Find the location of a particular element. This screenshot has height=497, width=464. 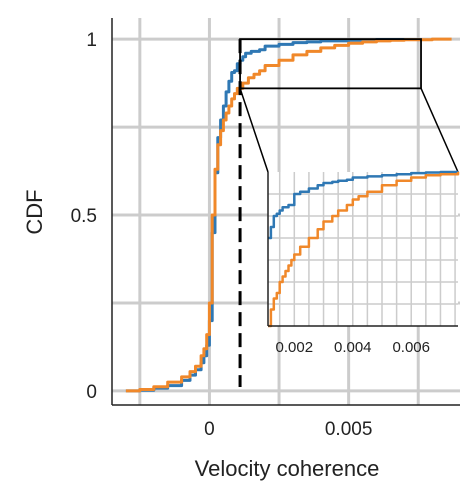

inset-line-series-b is located at coordinates (364, 250).